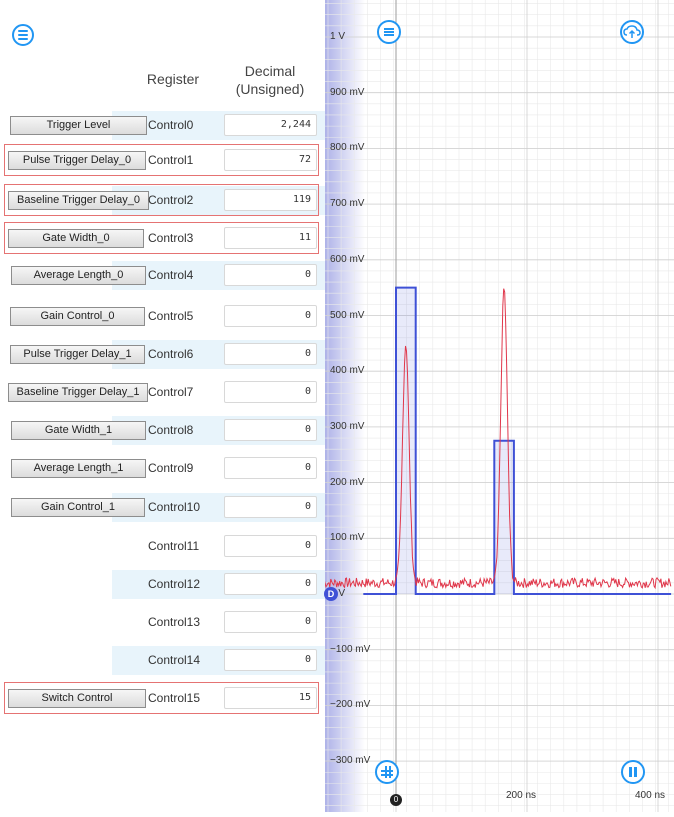 Image resolution: width=674 pixels, height=817 pixels. I want to click on x-axis-label: 200 ns, so click(521, 795).